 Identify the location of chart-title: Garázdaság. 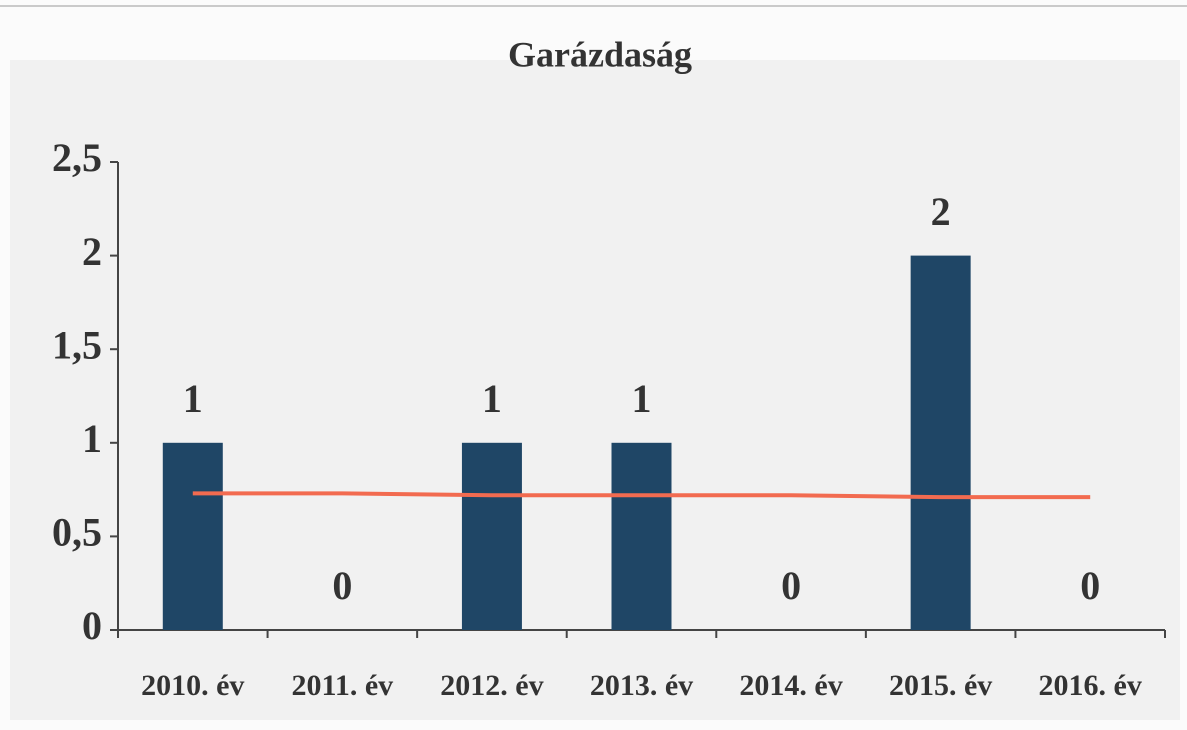
(600, 54).